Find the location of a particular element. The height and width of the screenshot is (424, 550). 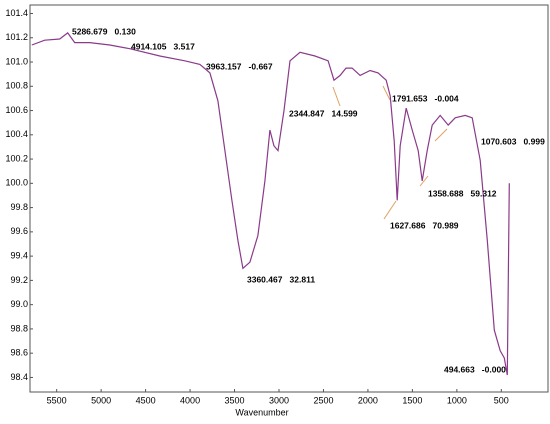

y-tick-label: 99.4 is located at coordinates (19, 256).